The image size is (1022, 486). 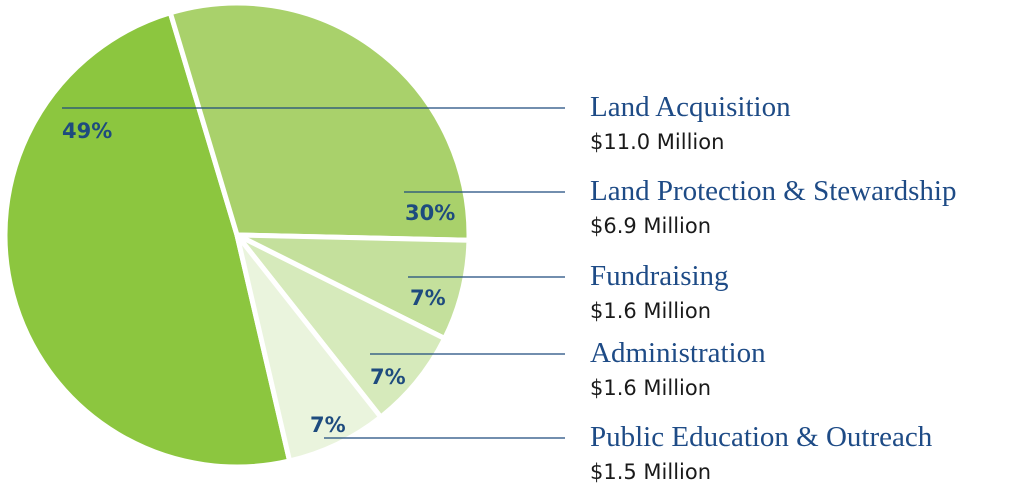 I want to click on amount-label: $6.9 Million, so click(x=650, y=226).